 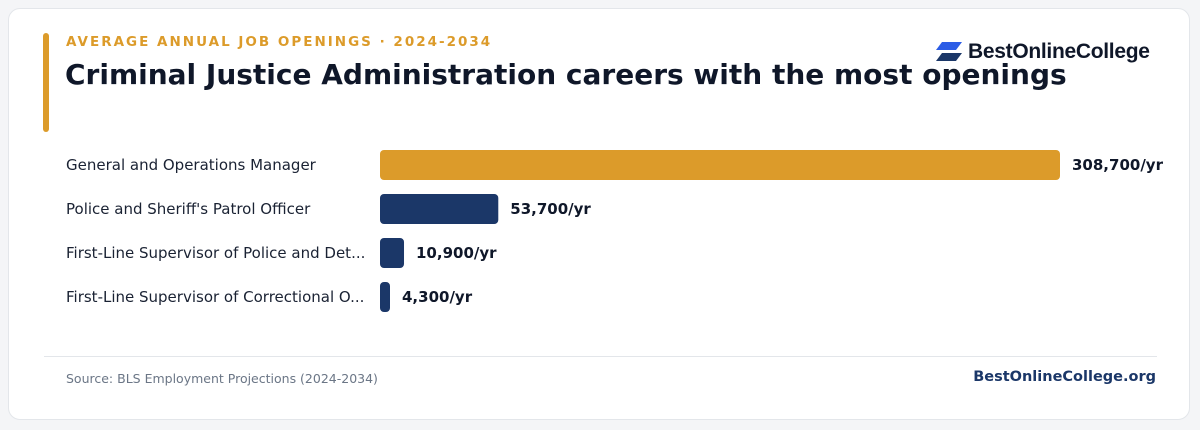 I want to click on brand-logo: BestOnlineCollege, so click(x=1043, y=52).